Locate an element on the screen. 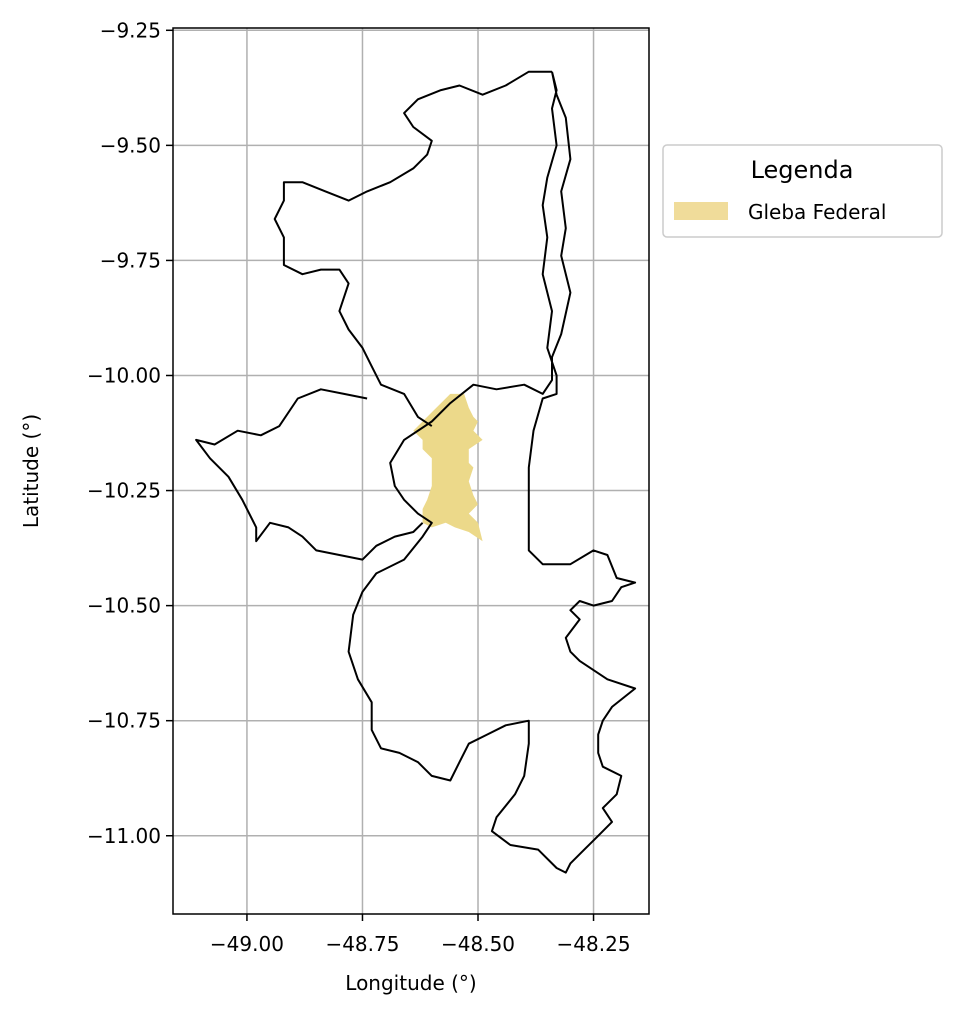  municipality-boundary-southwest is located at coordinates (309, 474).